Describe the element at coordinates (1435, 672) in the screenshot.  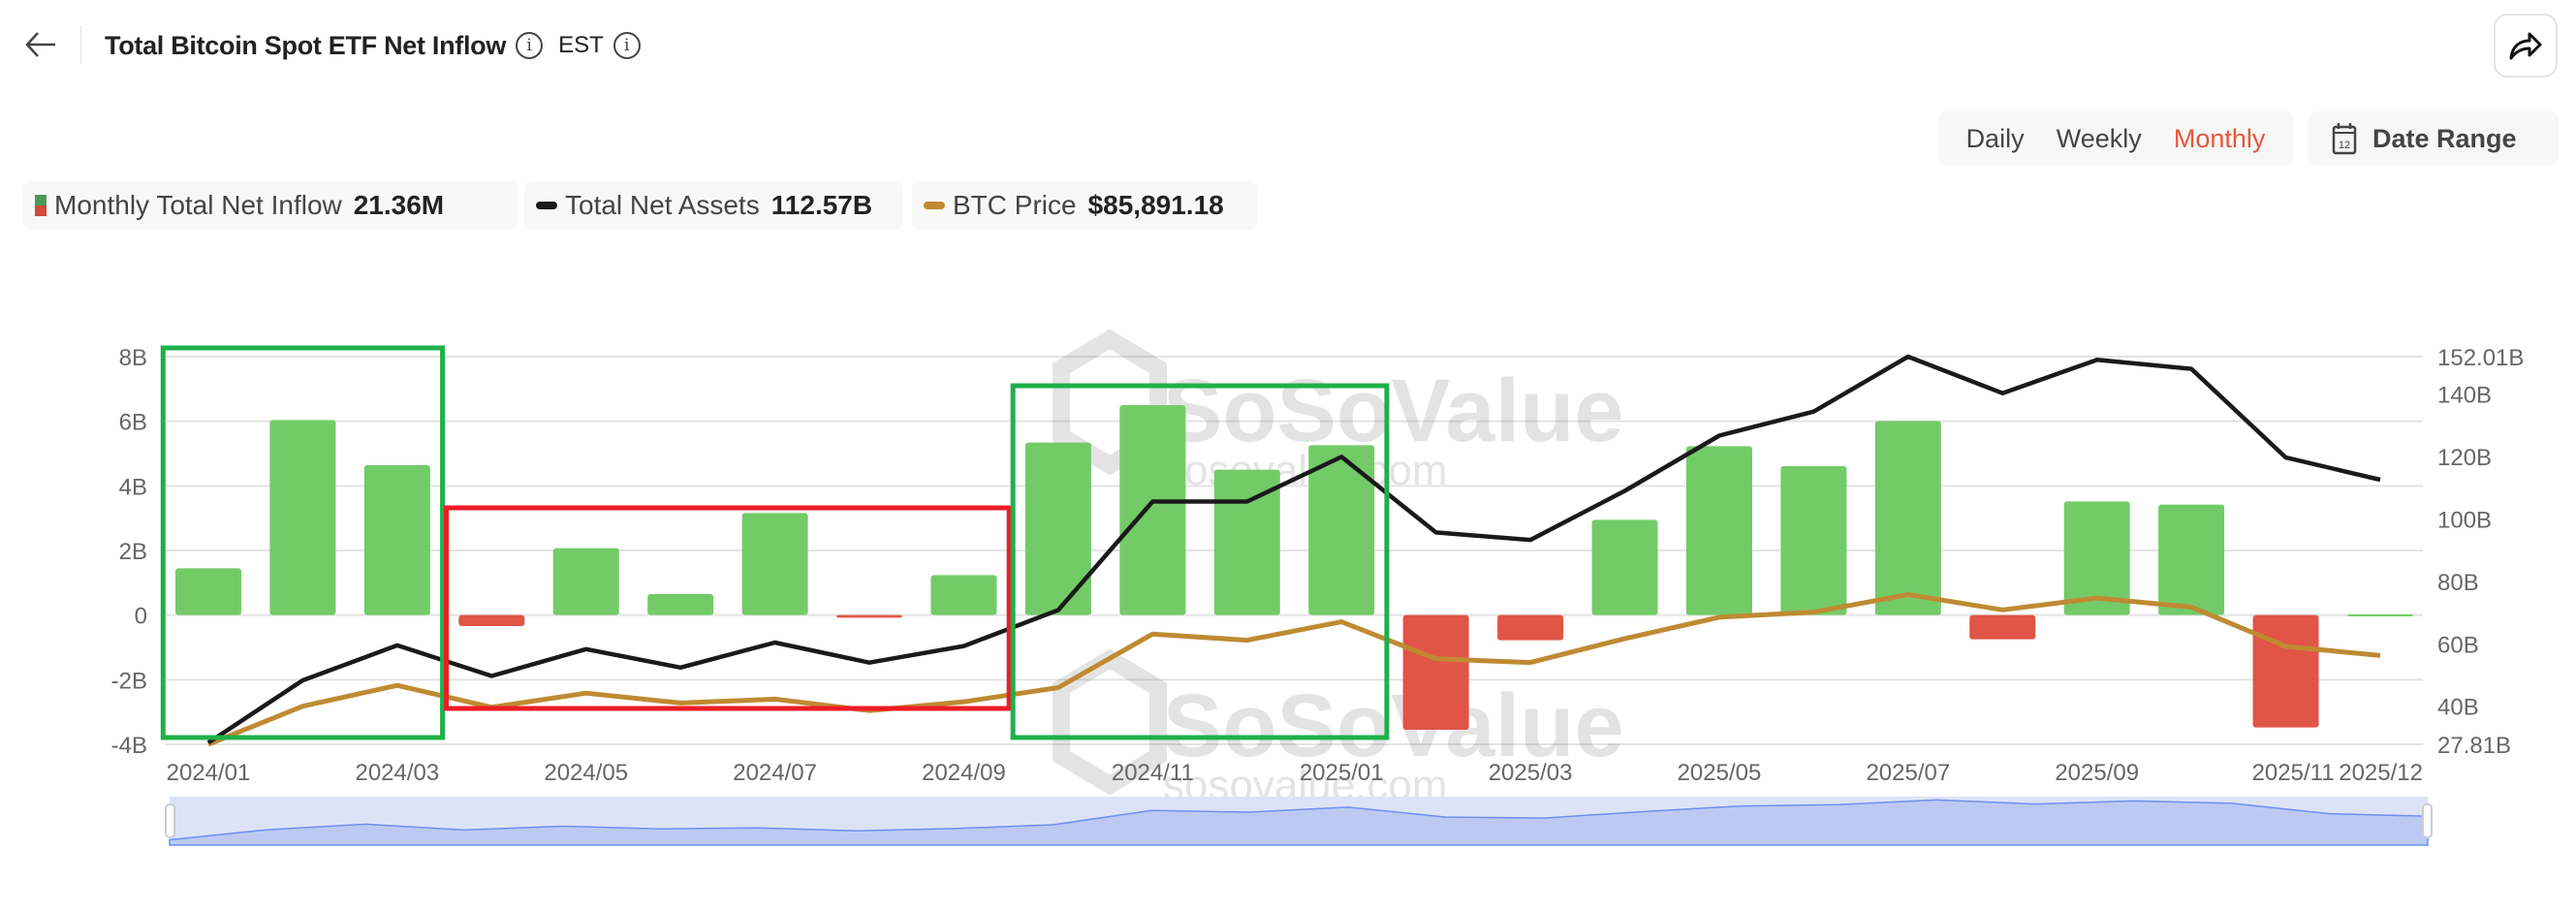
I see `bar-2025/02` at that location.